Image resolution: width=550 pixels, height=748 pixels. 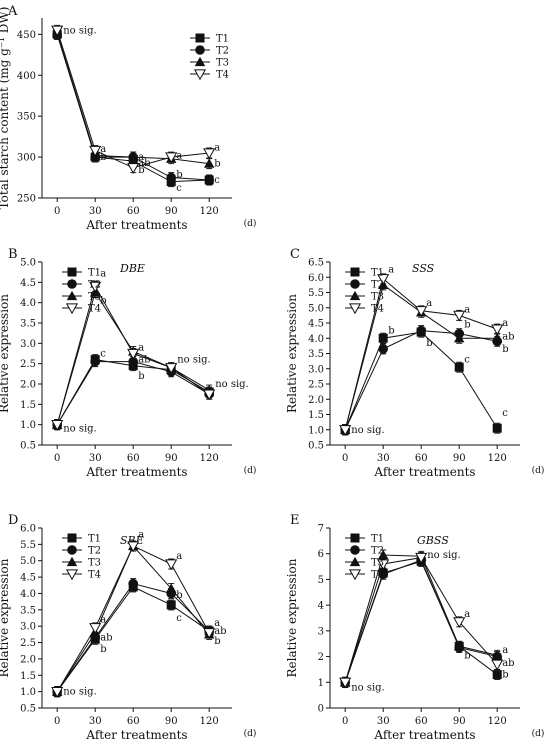 I want to click on data-point-d-t4, so click(x=57, y=692).